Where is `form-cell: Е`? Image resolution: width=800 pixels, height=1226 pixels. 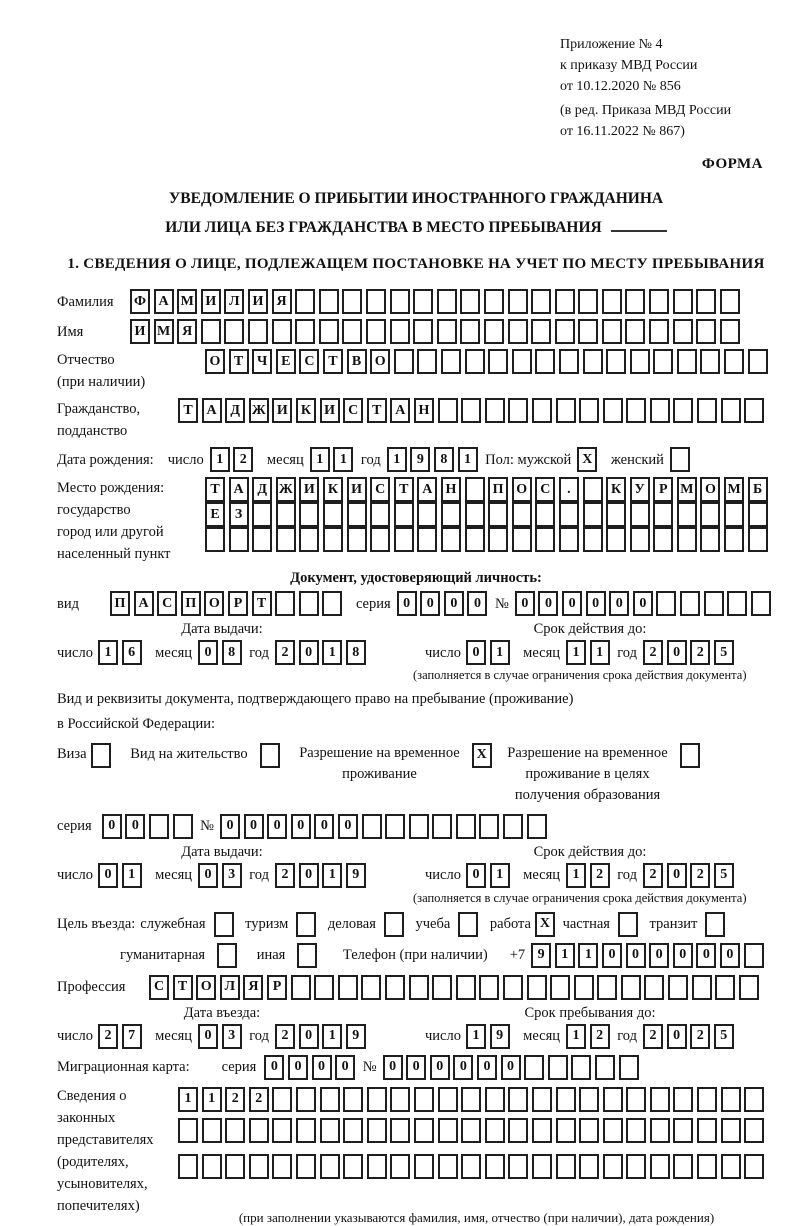 form-cell: Е is located at coordinates (215, 515).